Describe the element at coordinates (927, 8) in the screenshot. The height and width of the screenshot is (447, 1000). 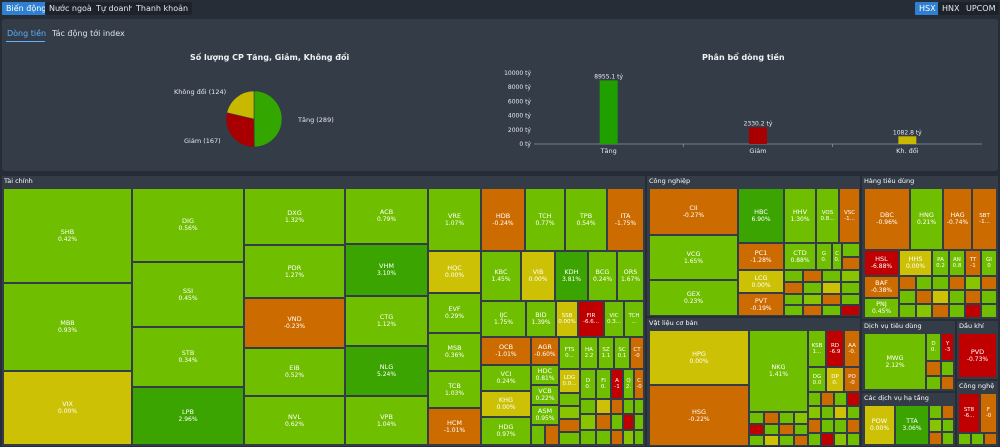
I see `exchange-hsx: HSX` at that location.